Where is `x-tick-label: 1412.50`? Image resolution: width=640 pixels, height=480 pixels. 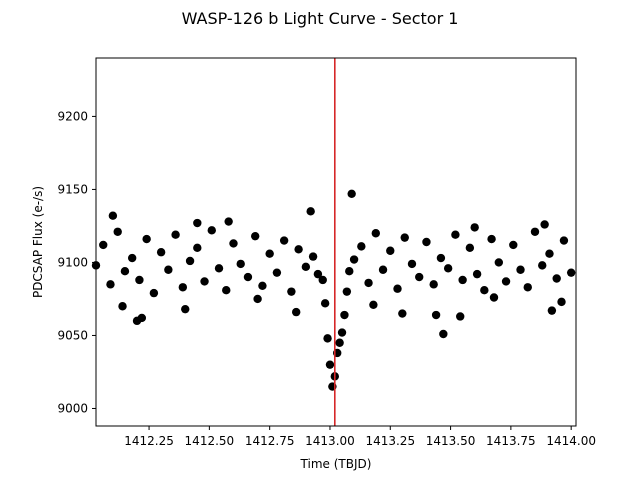 x-tick-label: 1412.50 is located at coordinates (210, 441).